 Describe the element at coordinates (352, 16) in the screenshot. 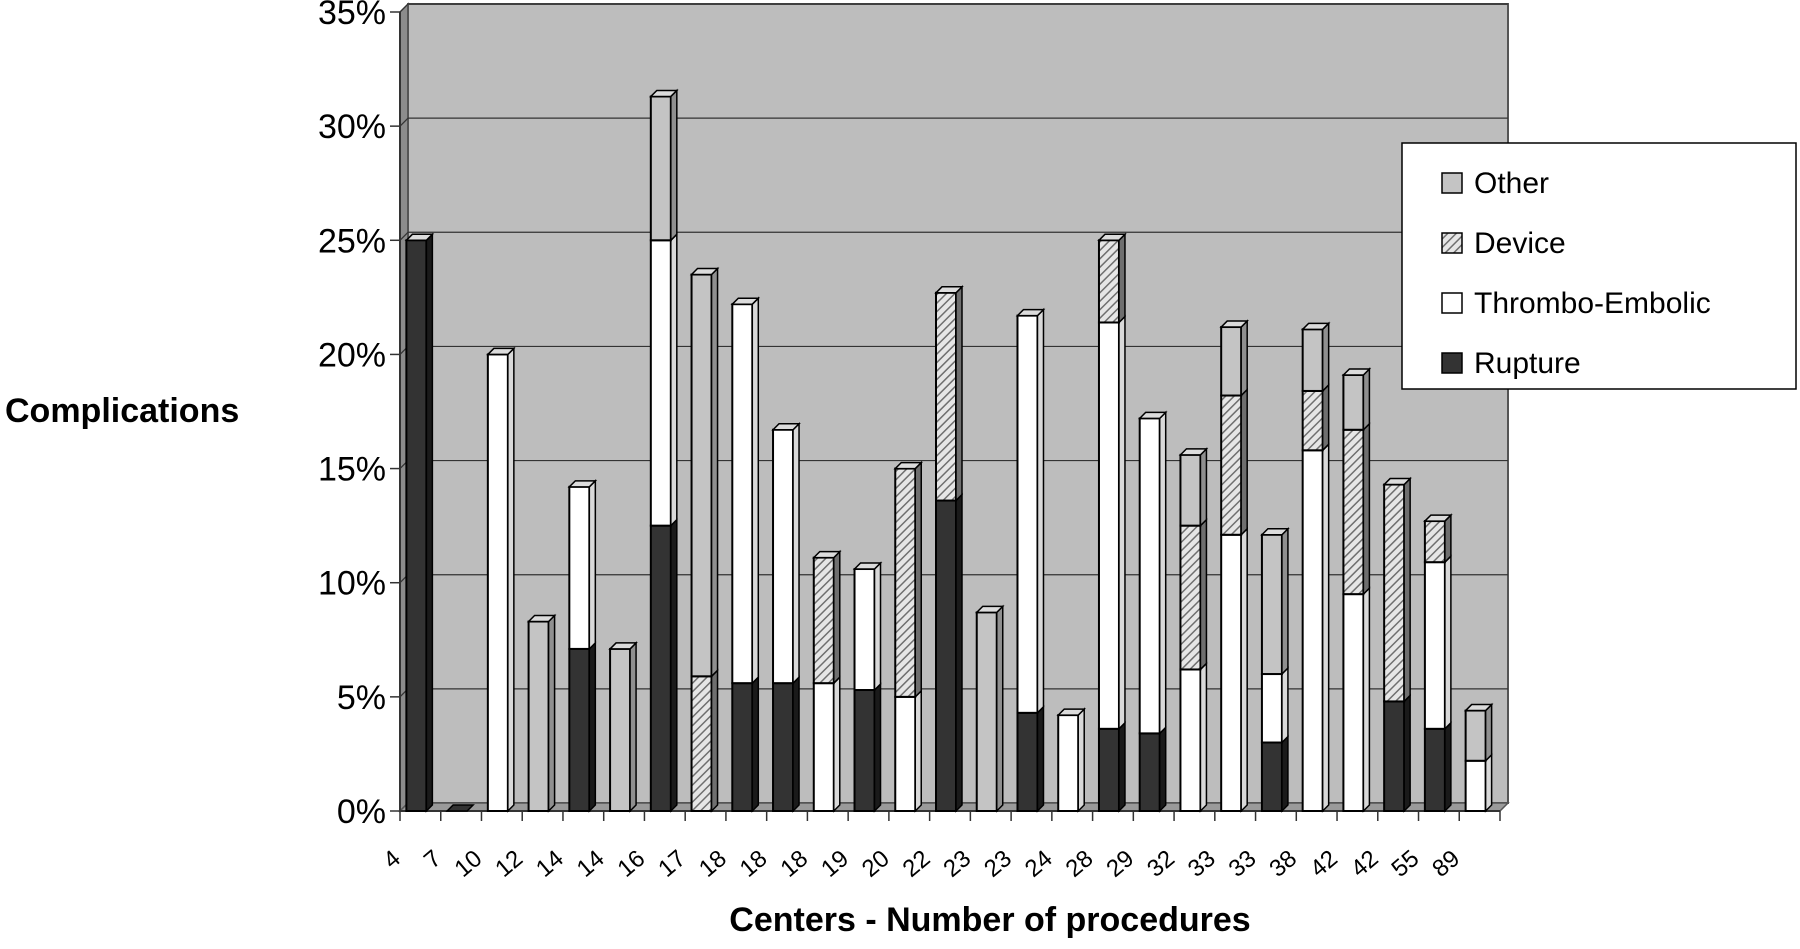

I see `y-tick-label: 35%` at that location.